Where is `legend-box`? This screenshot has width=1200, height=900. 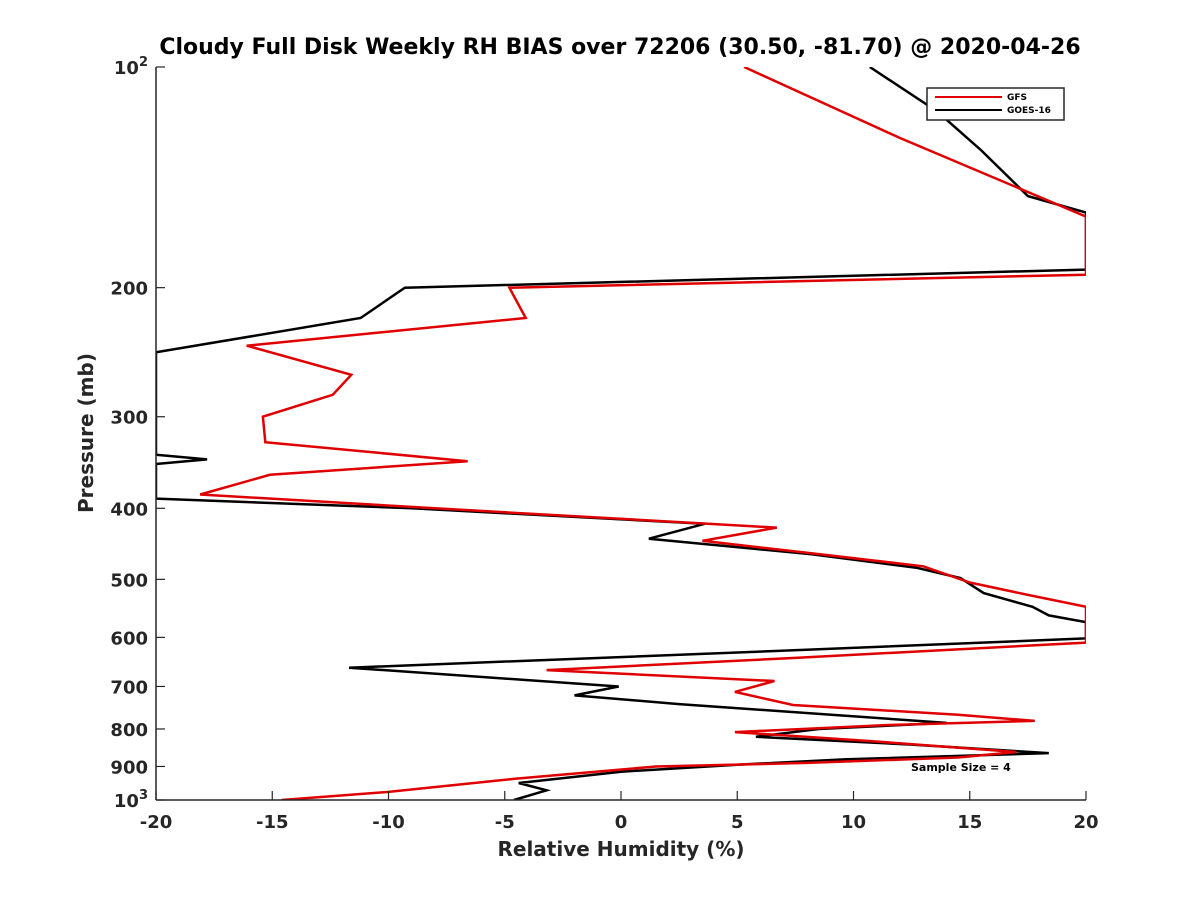
legend-box is located at coordinates (995, 104).